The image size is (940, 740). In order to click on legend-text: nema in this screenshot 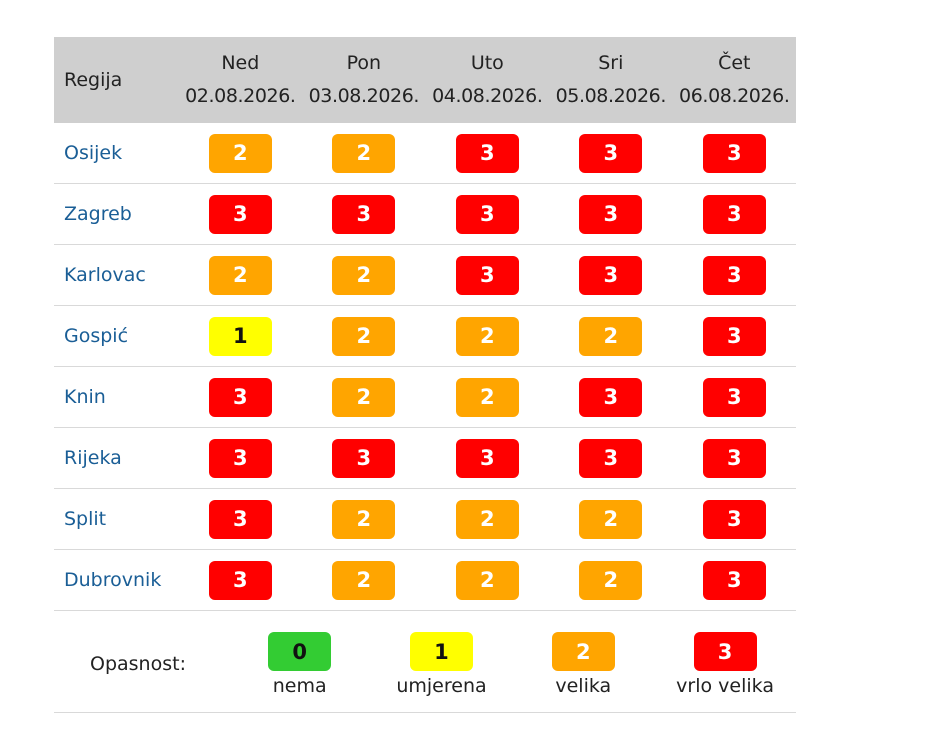, I will do `click(299, 686)`.